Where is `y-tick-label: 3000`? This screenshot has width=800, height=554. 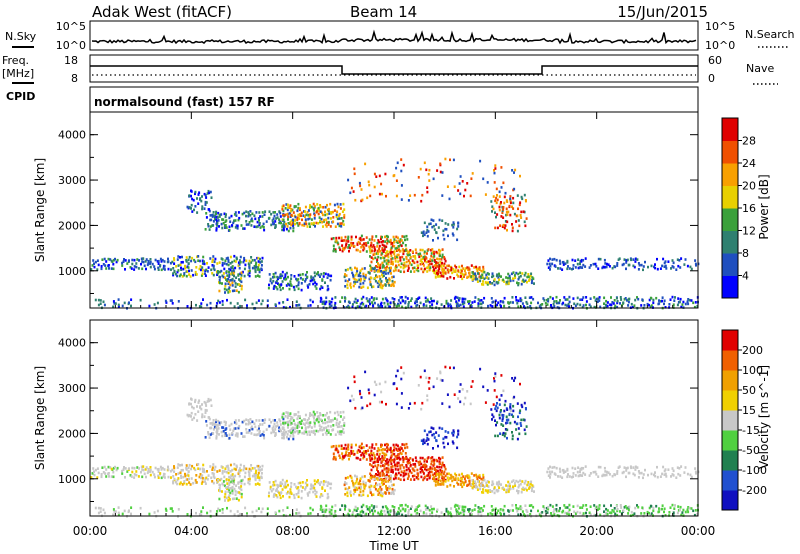 y-tick-label: 3000 is located at coordinates (72, 388).